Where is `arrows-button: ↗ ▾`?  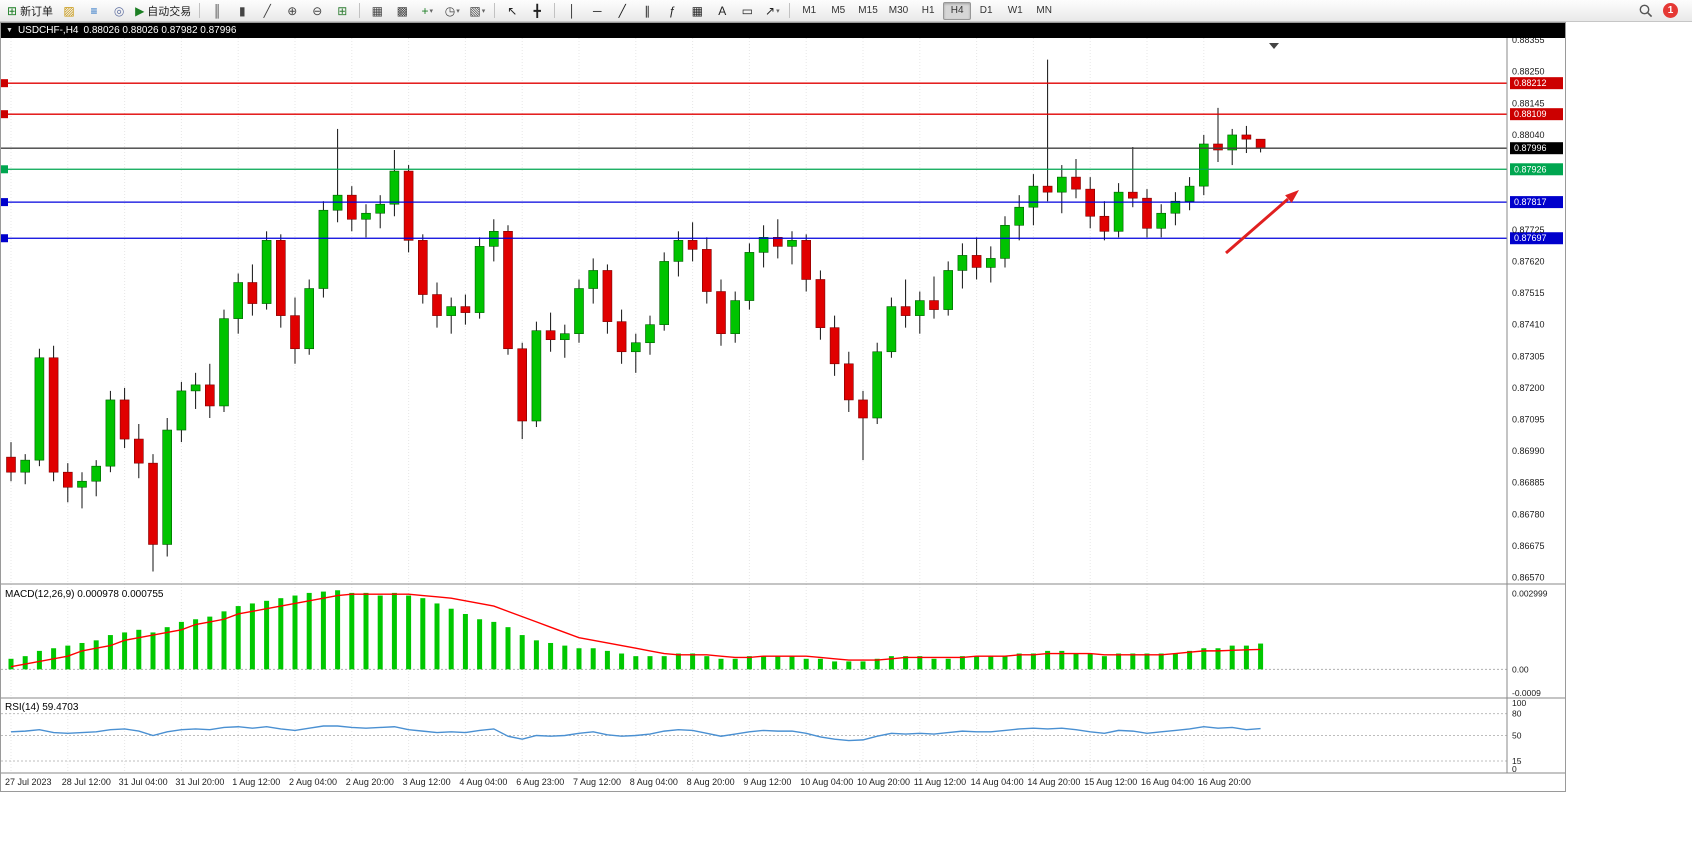
arrows-button: ↗ ▾ is located at coordinates (772, 11).